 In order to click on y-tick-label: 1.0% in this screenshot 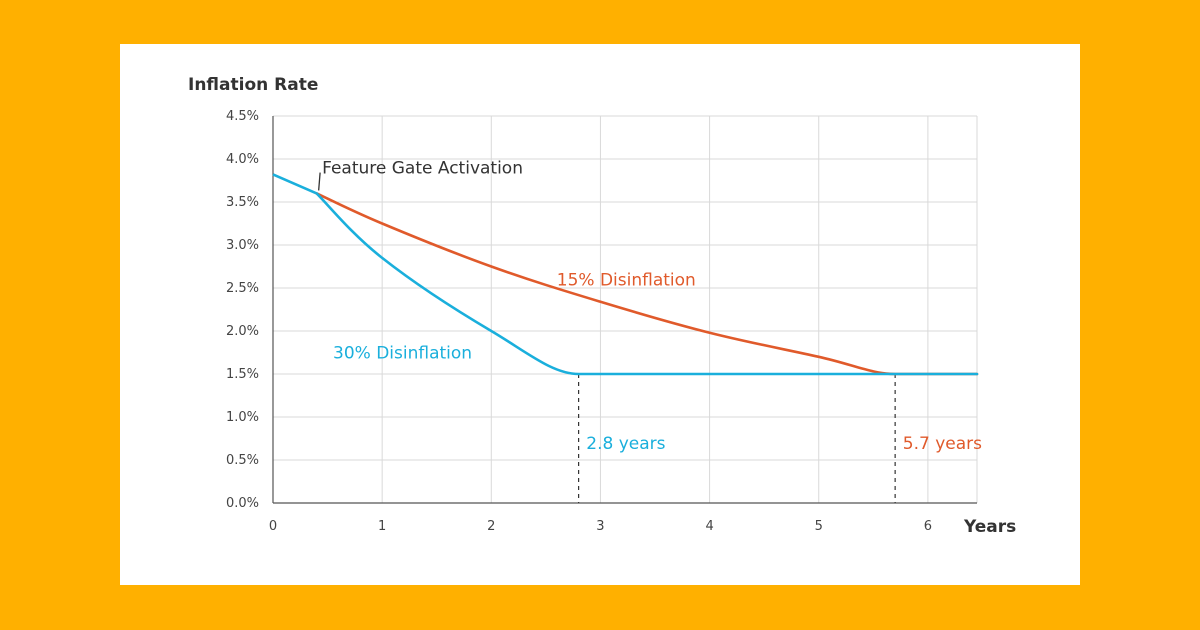, I will do `click(242, 417)`.